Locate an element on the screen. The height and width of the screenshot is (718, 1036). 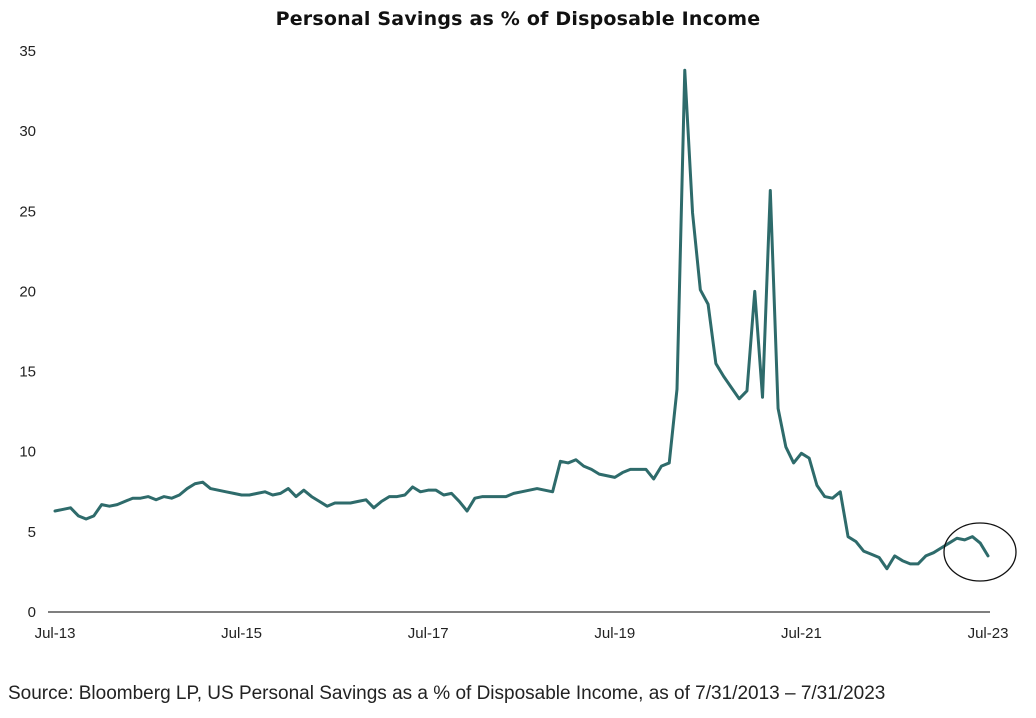
y-axis-ticks: 0 5 10 15 20 25 30 35 is located at coordinates (27, 332).